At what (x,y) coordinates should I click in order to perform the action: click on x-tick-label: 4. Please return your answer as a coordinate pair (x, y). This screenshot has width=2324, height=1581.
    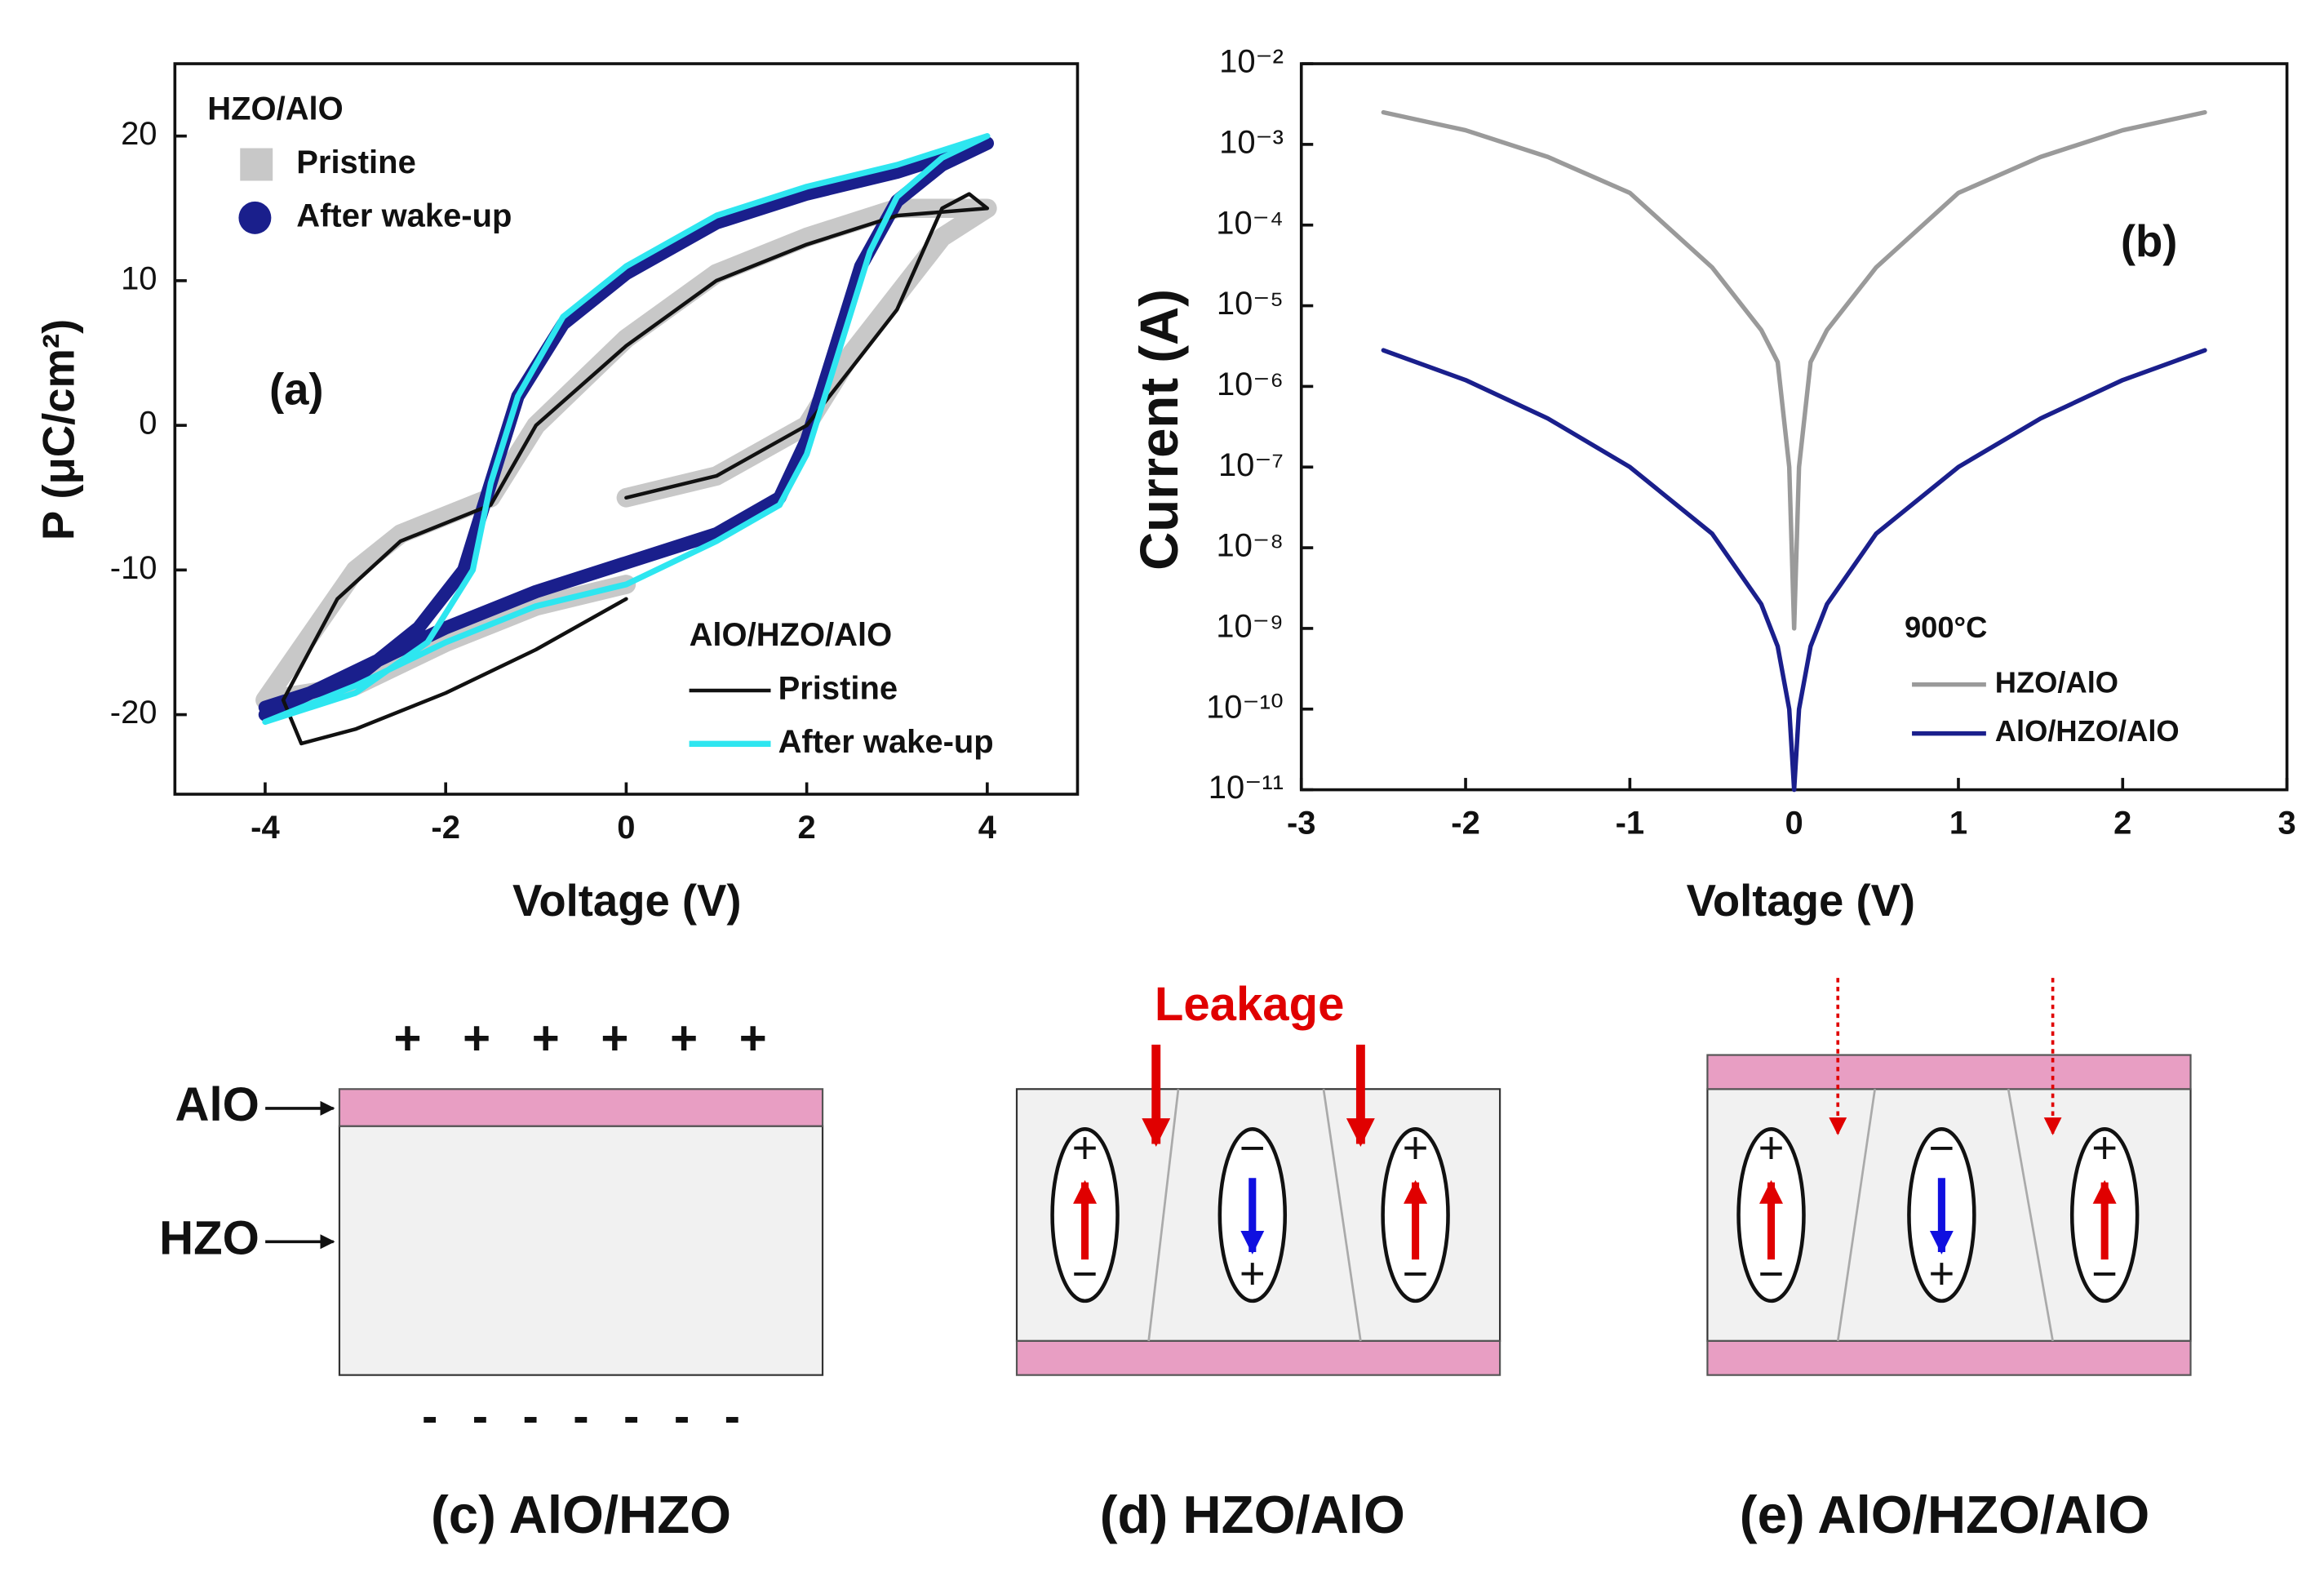
    Looking at the image, I should click on (987, 828).